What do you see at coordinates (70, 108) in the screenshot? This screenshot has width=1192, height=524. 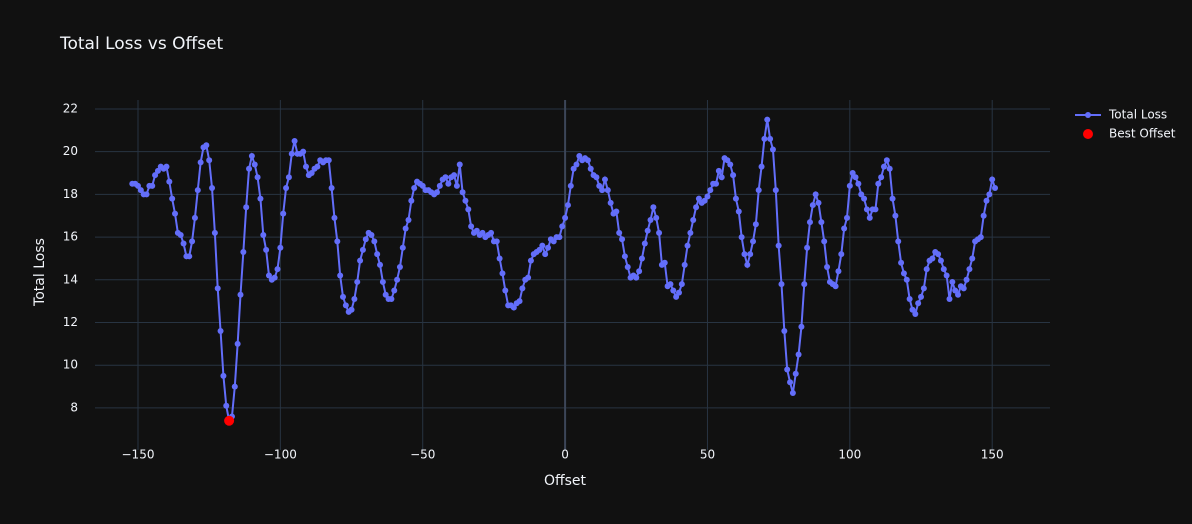 I see `y-tick-label: 22` at bounding box center [70, 108].